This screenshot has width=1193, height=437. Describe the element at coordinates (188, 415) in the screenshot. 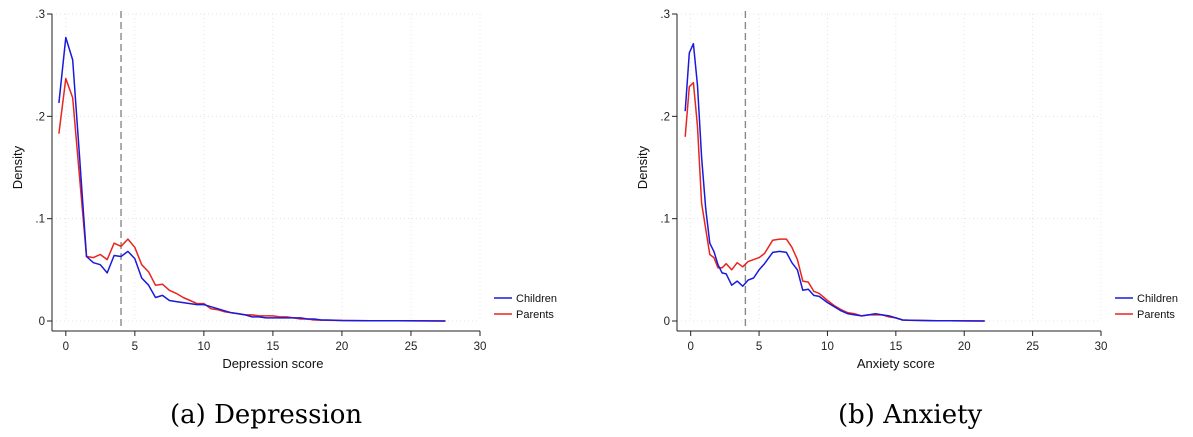

I see `caption-letter: (a)` at that location.